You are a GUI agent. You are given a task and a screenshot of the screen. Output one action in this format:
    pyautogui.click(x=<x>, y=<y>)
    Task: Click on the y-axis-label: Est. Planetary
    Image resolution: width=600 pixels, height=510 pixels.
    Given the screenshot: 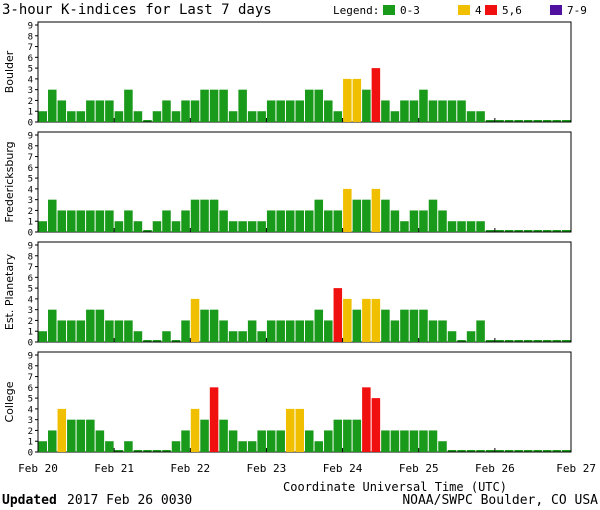 What is the action you would take?
    pyautogui.click(x=9, y=291)
    